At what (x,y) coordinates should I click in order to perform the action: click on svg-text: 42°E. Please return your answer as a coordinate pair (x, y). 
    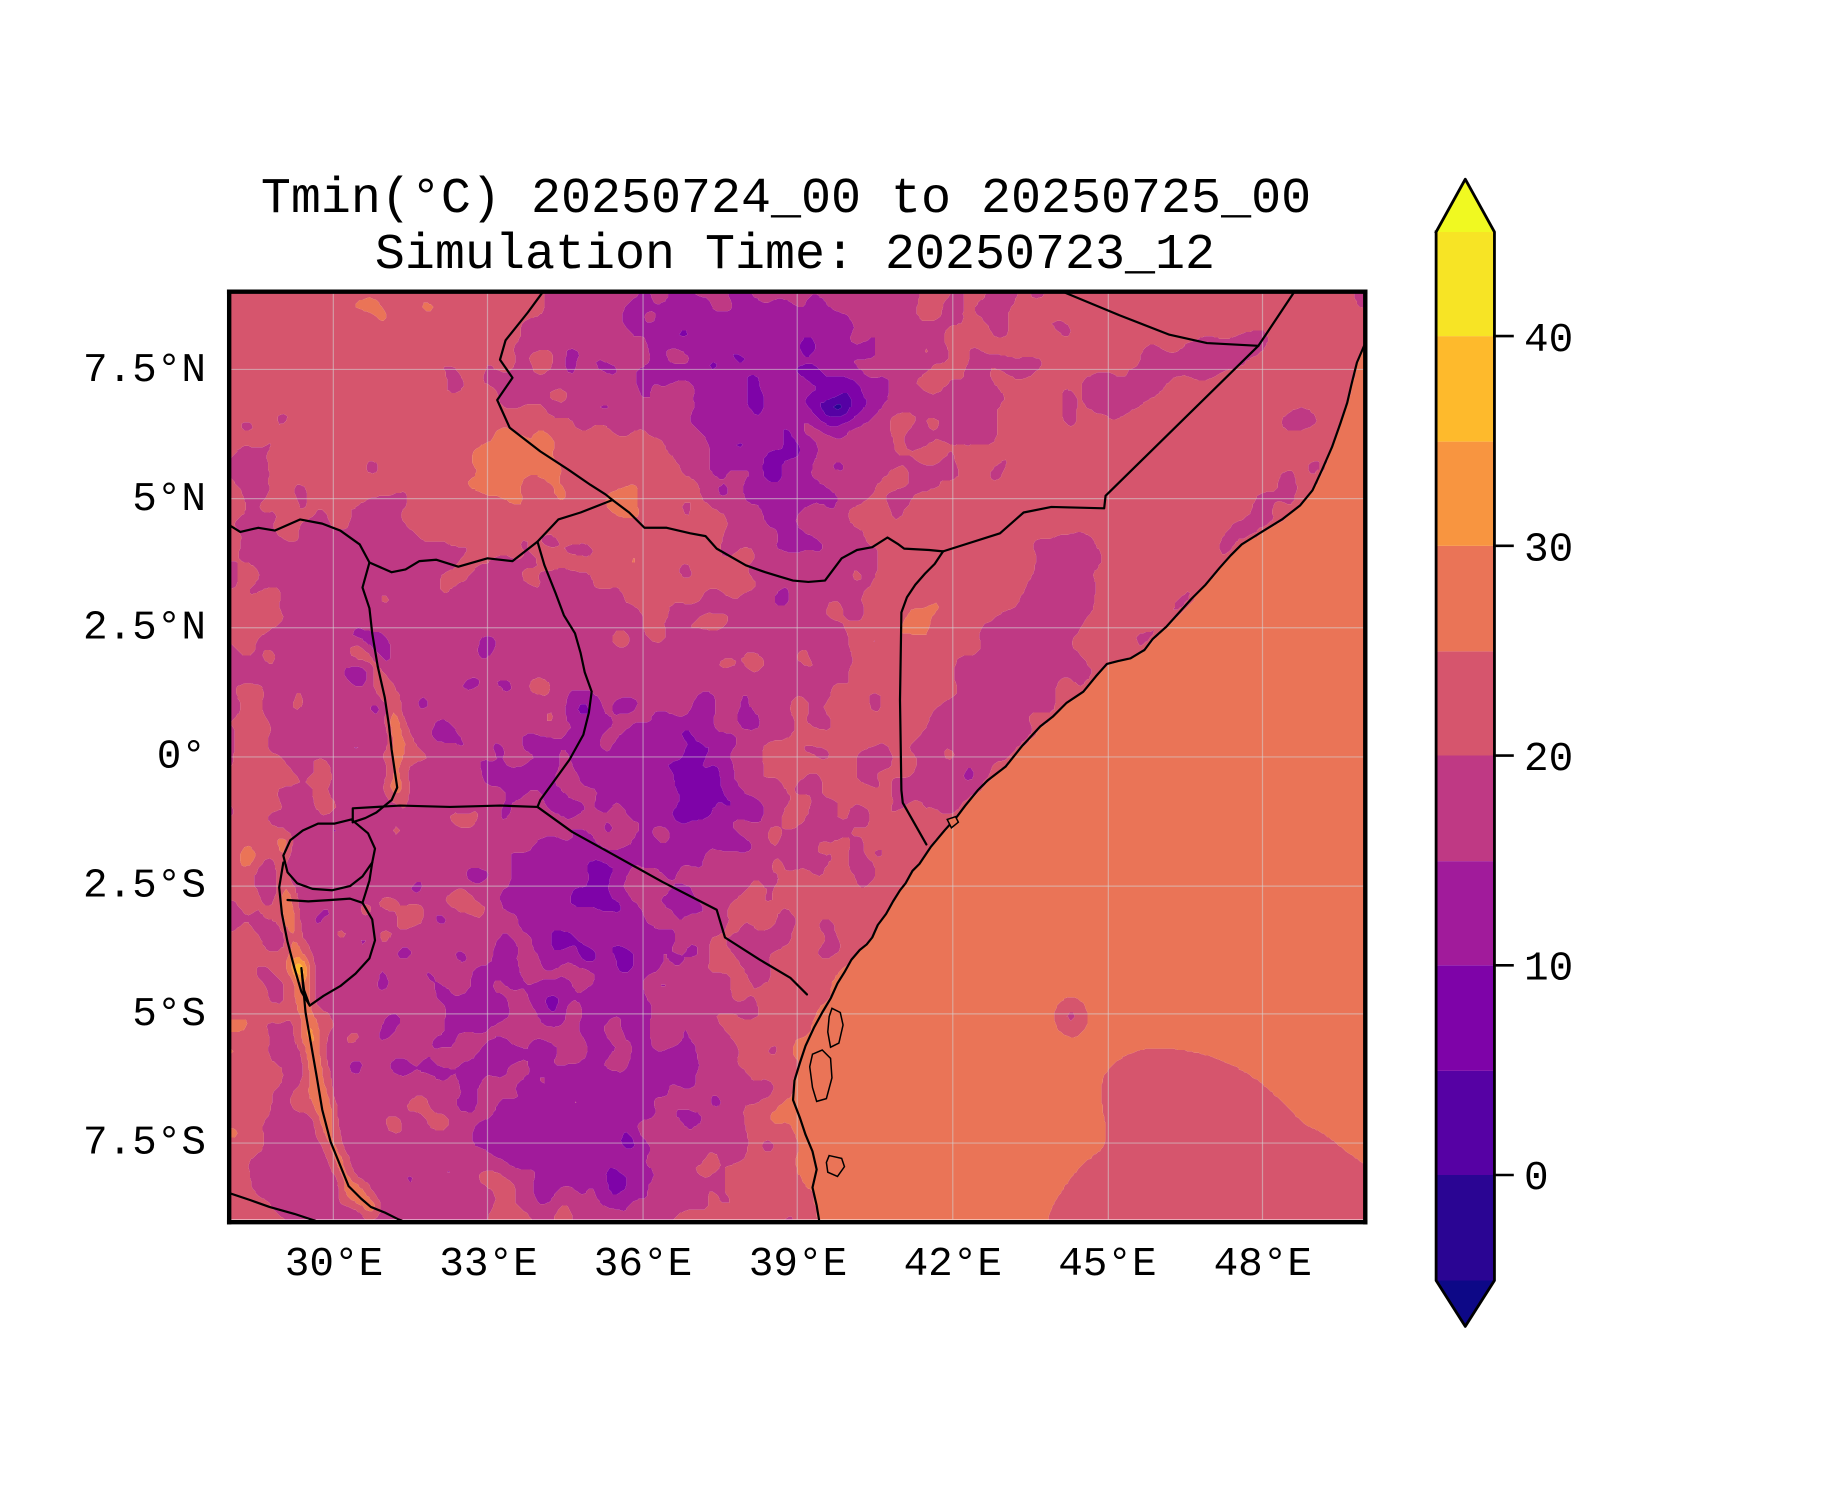
    Looking at the image, I should click on (953, 1265).